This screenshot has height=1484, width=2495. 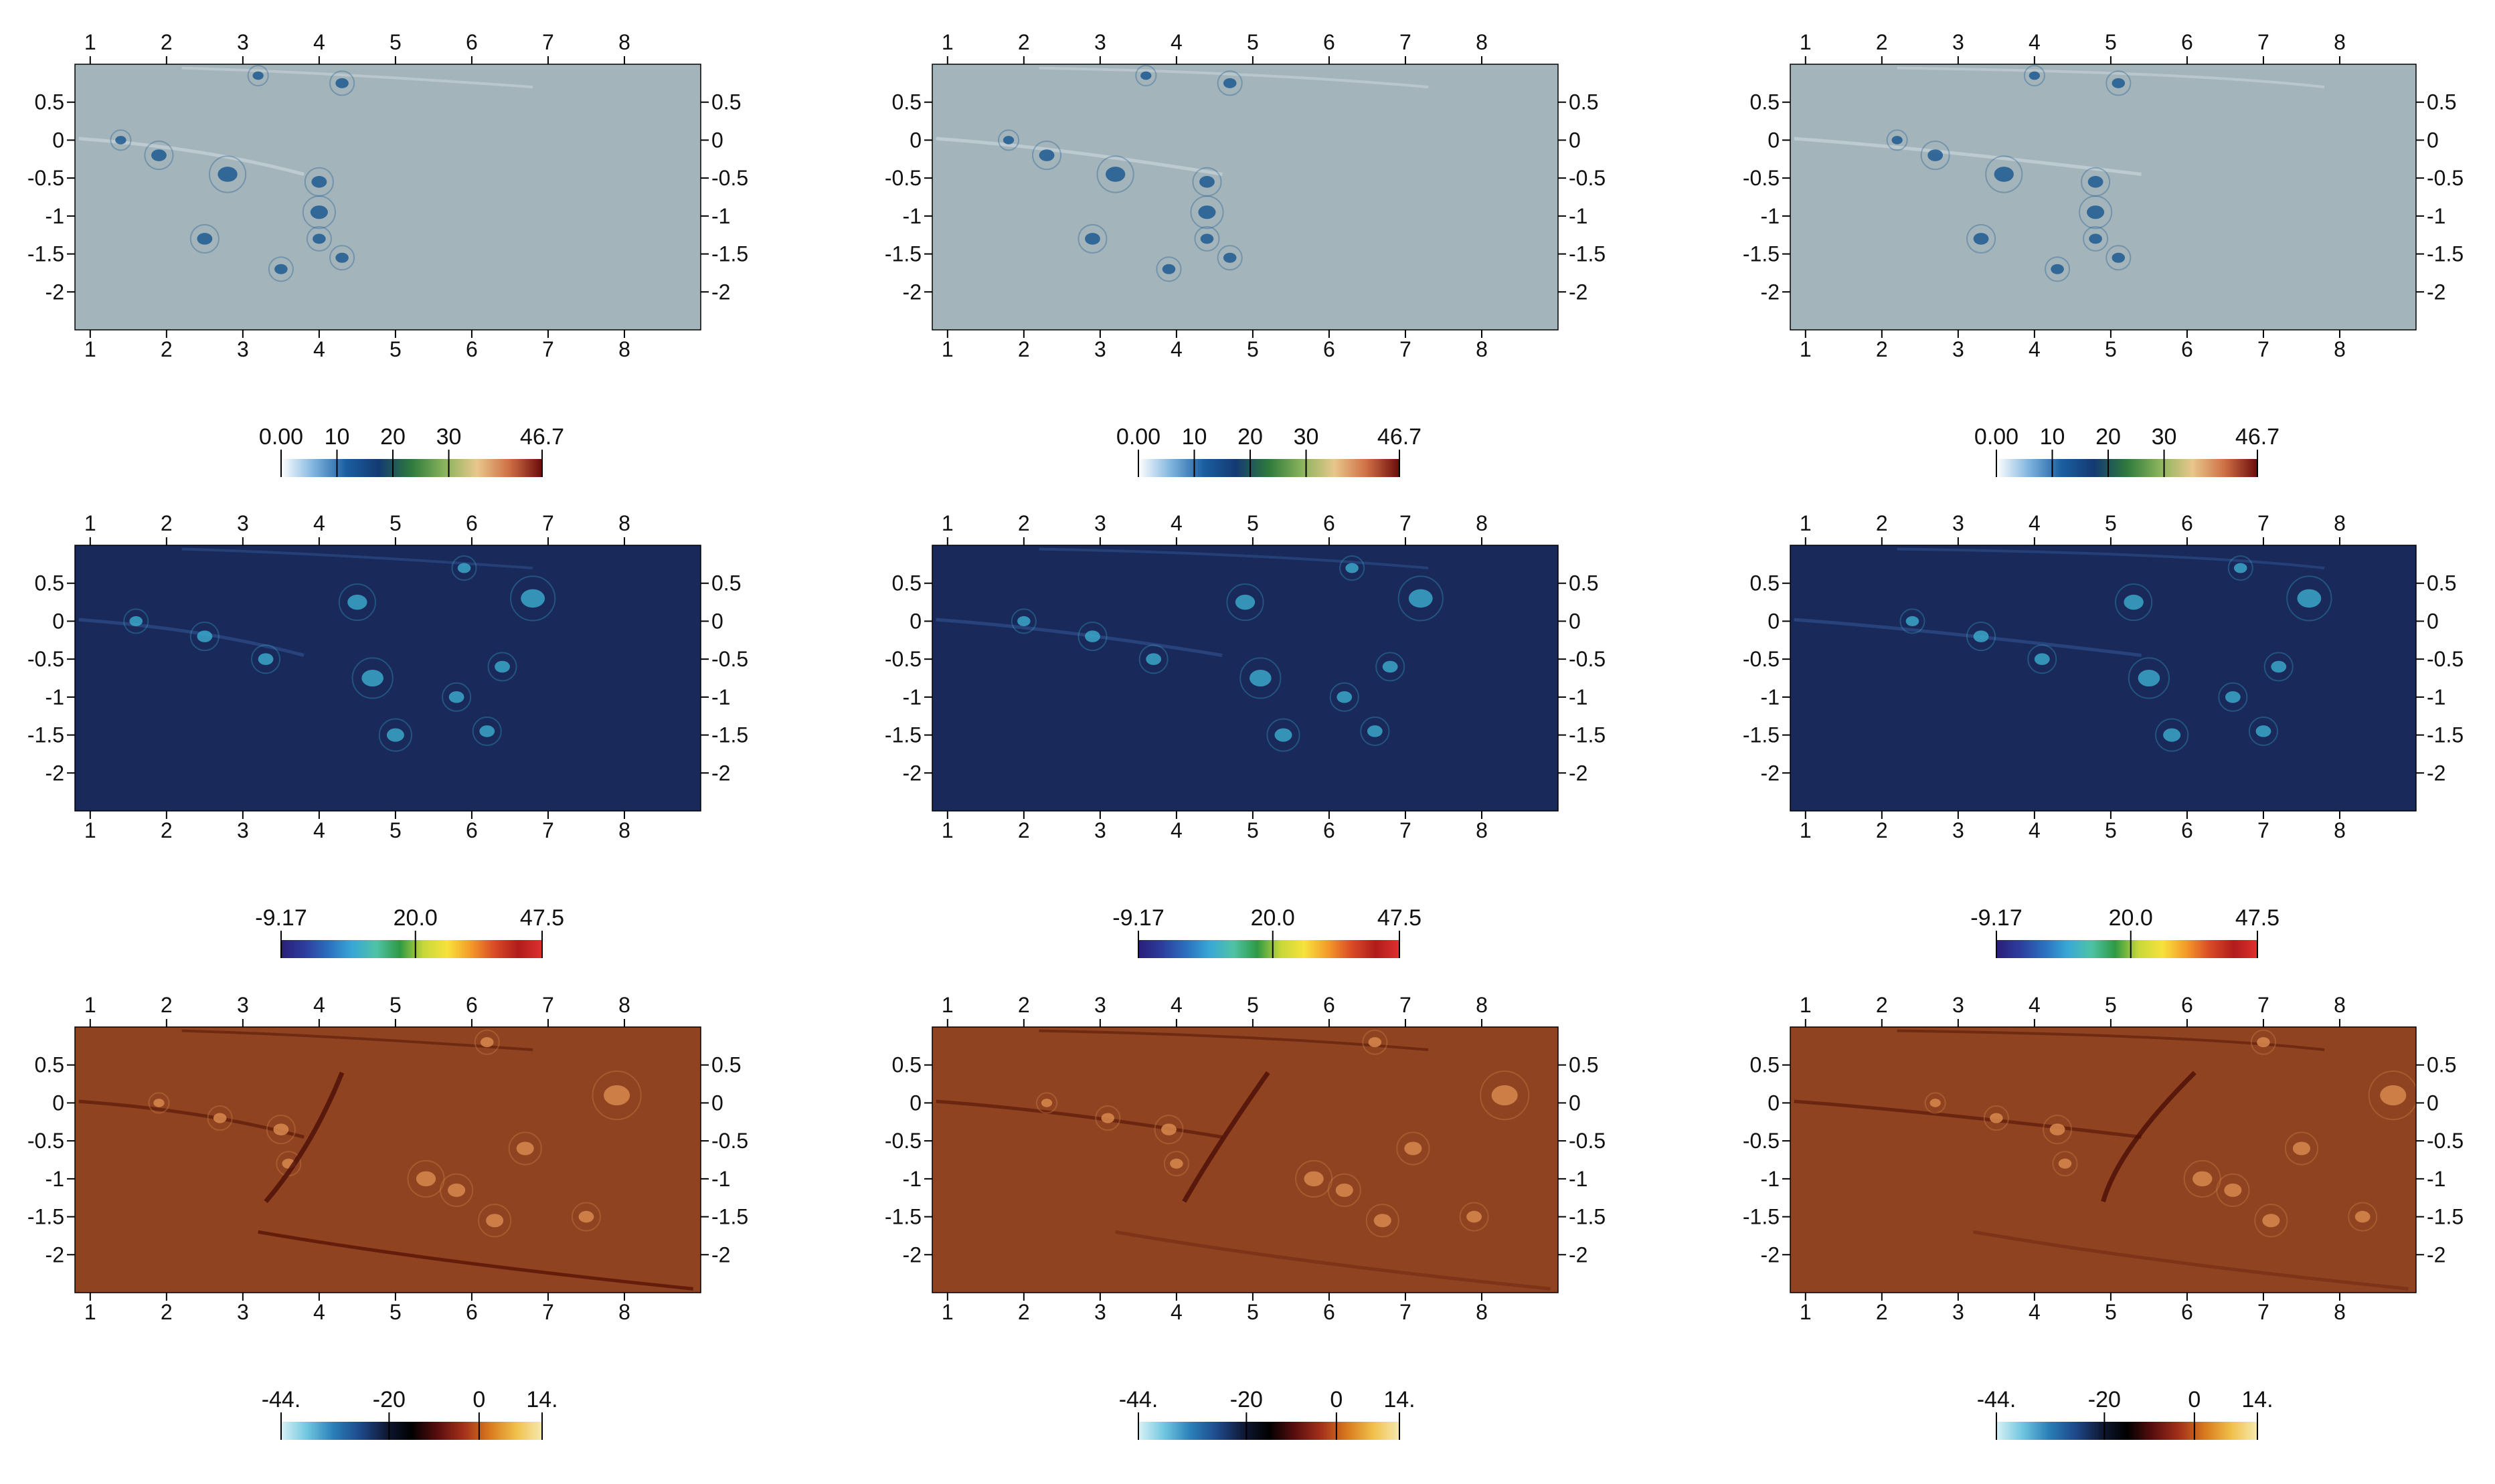 What do you see at coordinates (2340, 349) in the screenshot?
I see `x-tick-label: 8` at bounding box center [2340, 349].